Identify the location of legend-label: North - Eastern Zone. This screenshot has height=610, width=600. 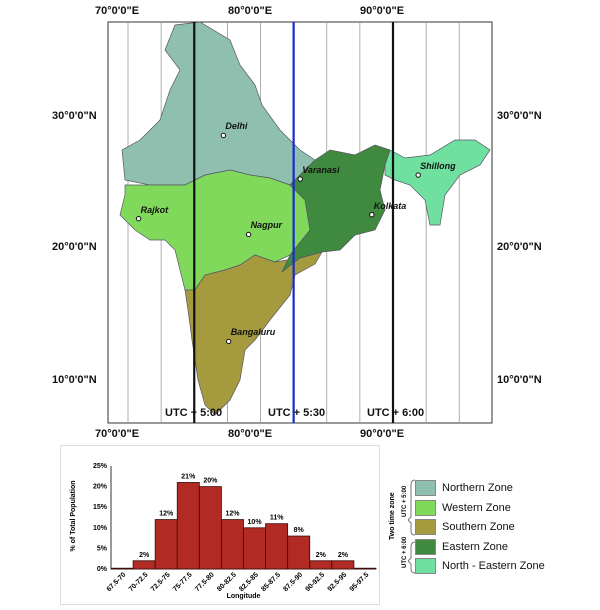
(493, 566).